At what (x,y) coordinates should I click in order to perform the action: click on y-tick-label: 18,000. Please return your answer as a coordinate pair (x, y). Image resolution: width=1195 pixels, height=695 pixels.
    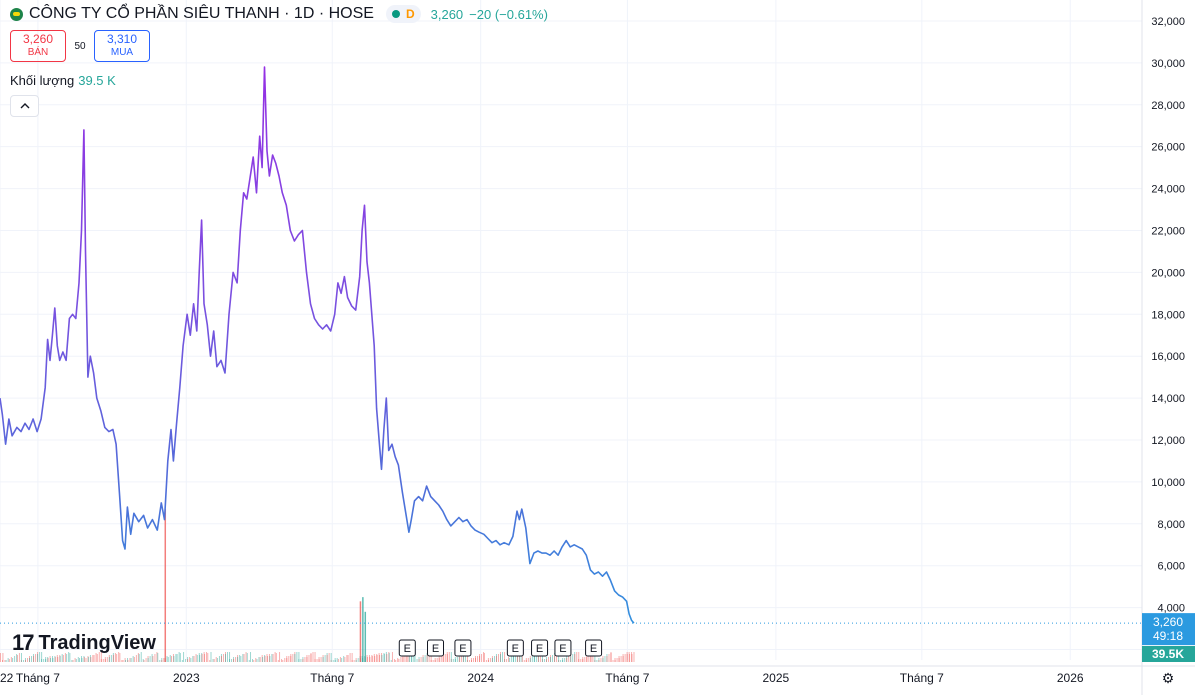
    Looking at the image, I should click on (1168, 315).